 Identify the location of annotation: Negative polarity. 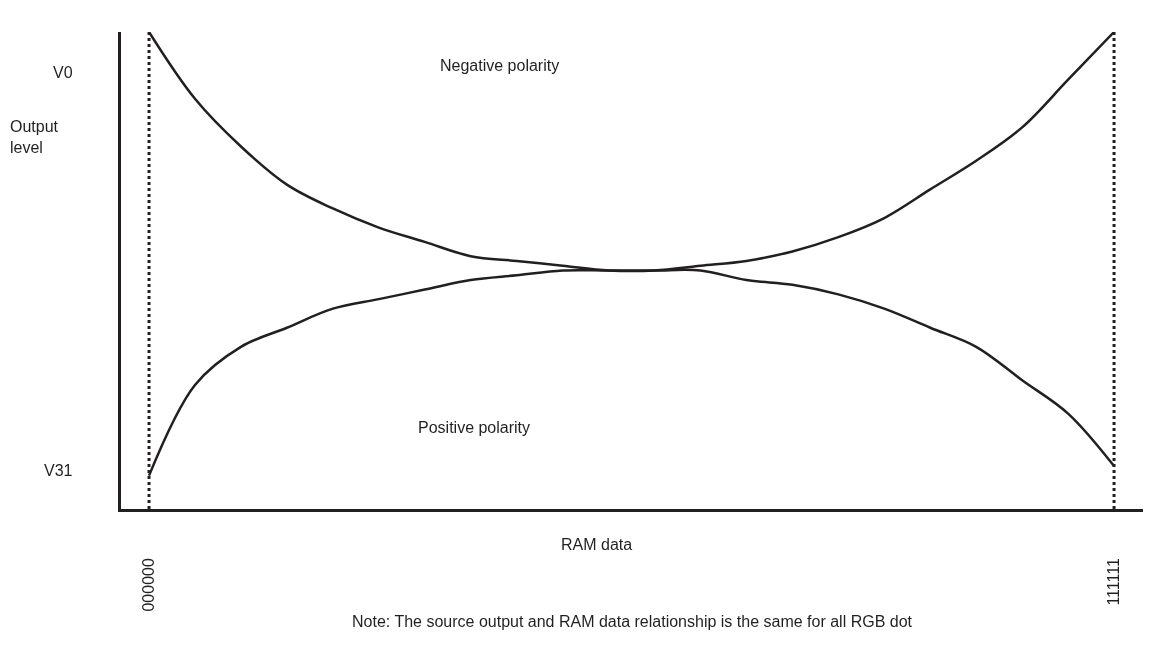
(500, 65).